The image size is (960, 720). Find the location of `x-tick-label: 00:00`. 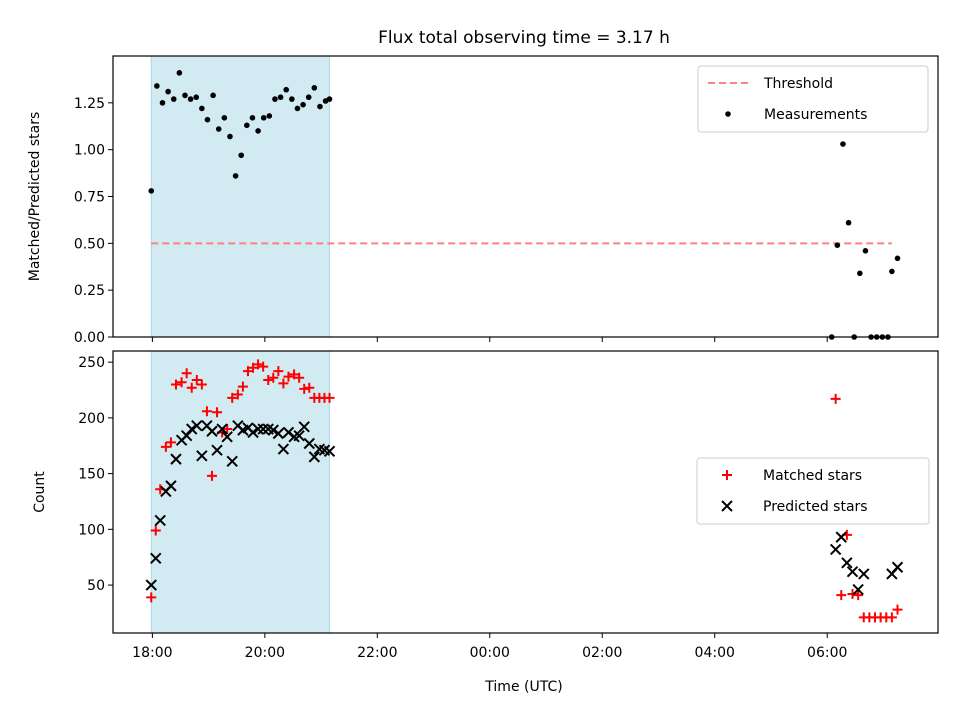

x-tick-label: 00:00 is located at coordinates (490, 653).